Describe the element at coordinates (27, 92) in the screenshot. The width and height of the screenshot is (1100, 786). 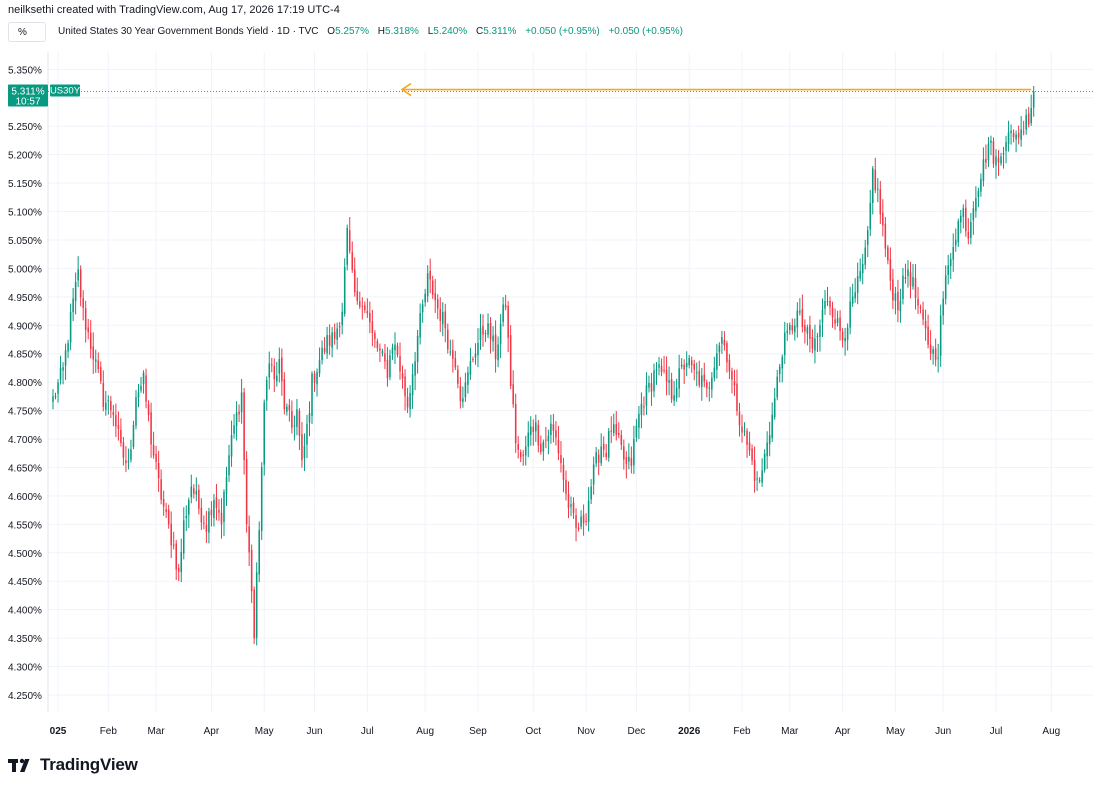
I see `last-price-value: 5.311%` at that location.